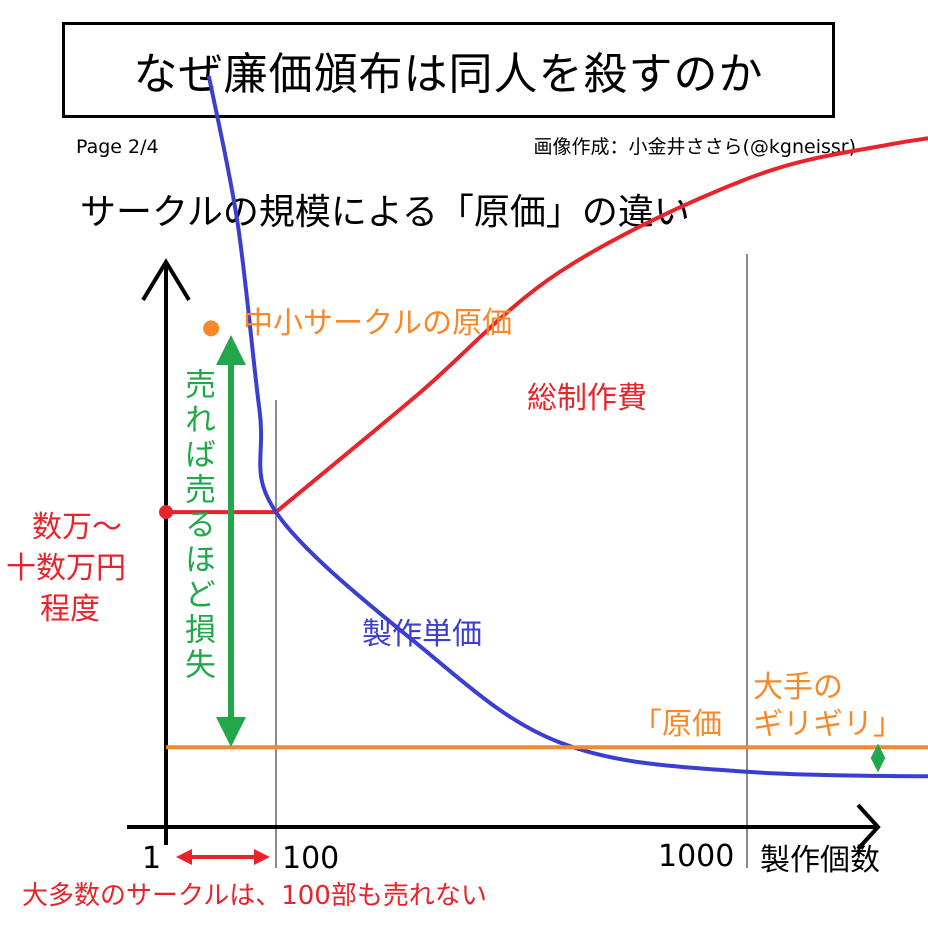 The image size is (928, 930). Describe the element at coordinates (197, 525) in the screenshot. I see `loss-text: 売れば売るほど損失` at that location.